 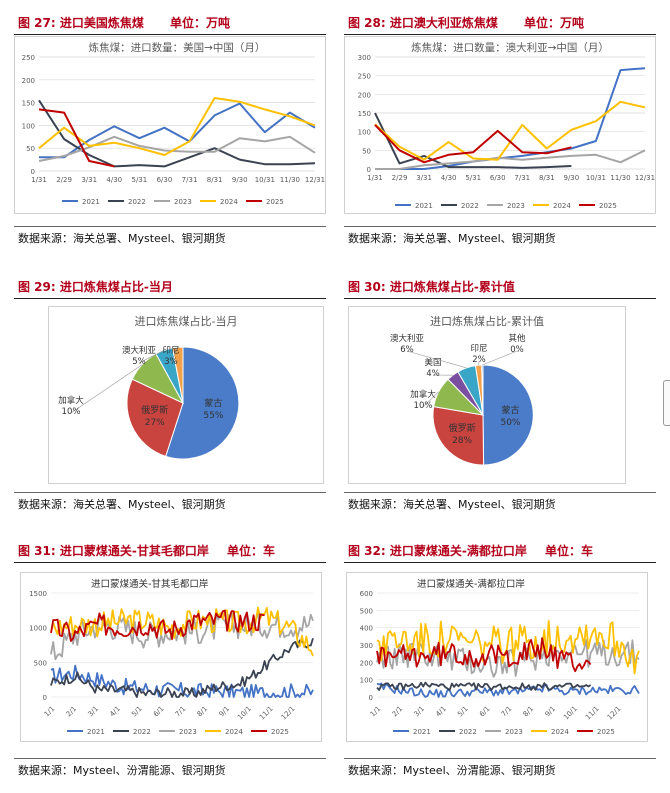 What do you see at coordinates (240, 180) in the screenshot?
I see `x-tick-label: 9/30` at bounding box center [240, 180].